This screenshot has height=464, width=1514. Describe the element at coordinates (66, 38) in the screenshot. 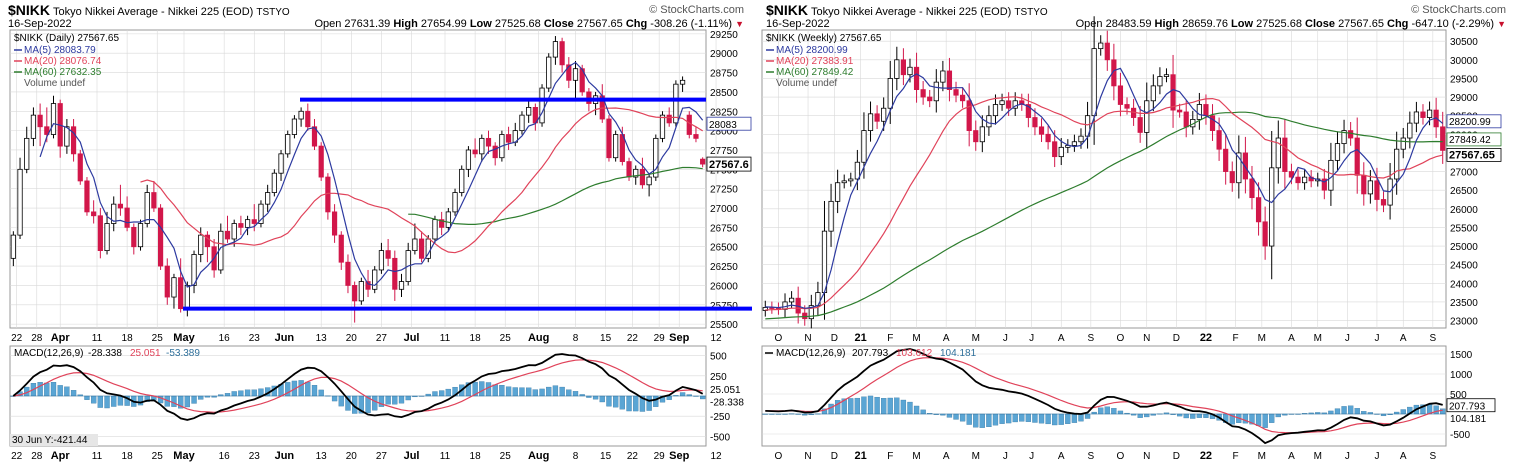

I see `legend-main: $NIKK (Daily) 27567.65` at that location.